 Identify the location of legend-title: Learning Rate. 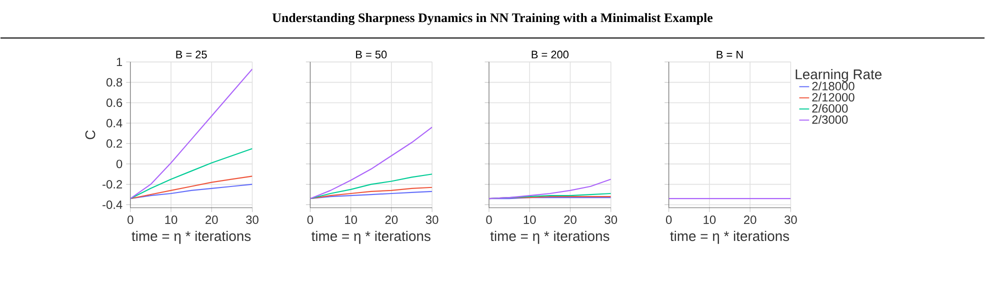
(839, 75).